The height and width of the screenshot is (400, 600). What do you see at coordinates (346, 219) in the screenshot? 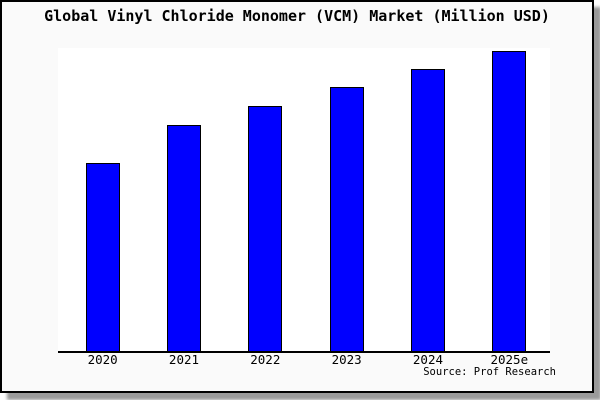
I see `bar-2023` at bounding box center [346, 219].